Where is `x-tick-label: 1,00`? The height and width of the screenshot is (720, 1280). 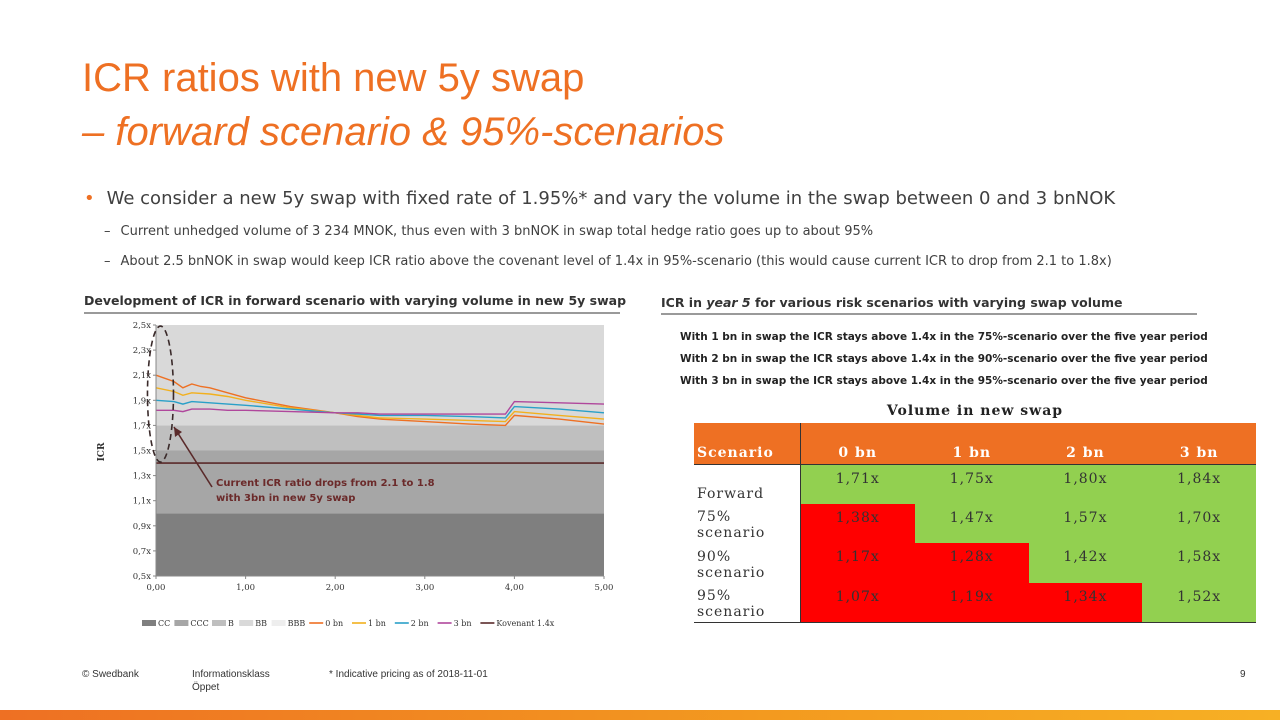 x-tick-label: 1,00 is located at coordinates (245, 588).